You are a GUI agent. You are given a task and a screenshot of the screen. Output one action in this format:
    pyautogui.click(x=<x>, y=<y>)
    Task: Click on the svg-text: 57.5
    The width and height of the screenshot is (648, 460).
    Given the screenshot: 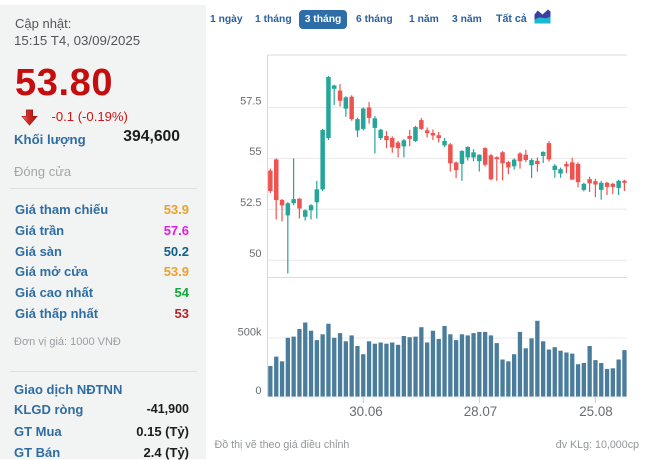 What is the action you would take?
    pyautogui.click(x=250, y=101)
    